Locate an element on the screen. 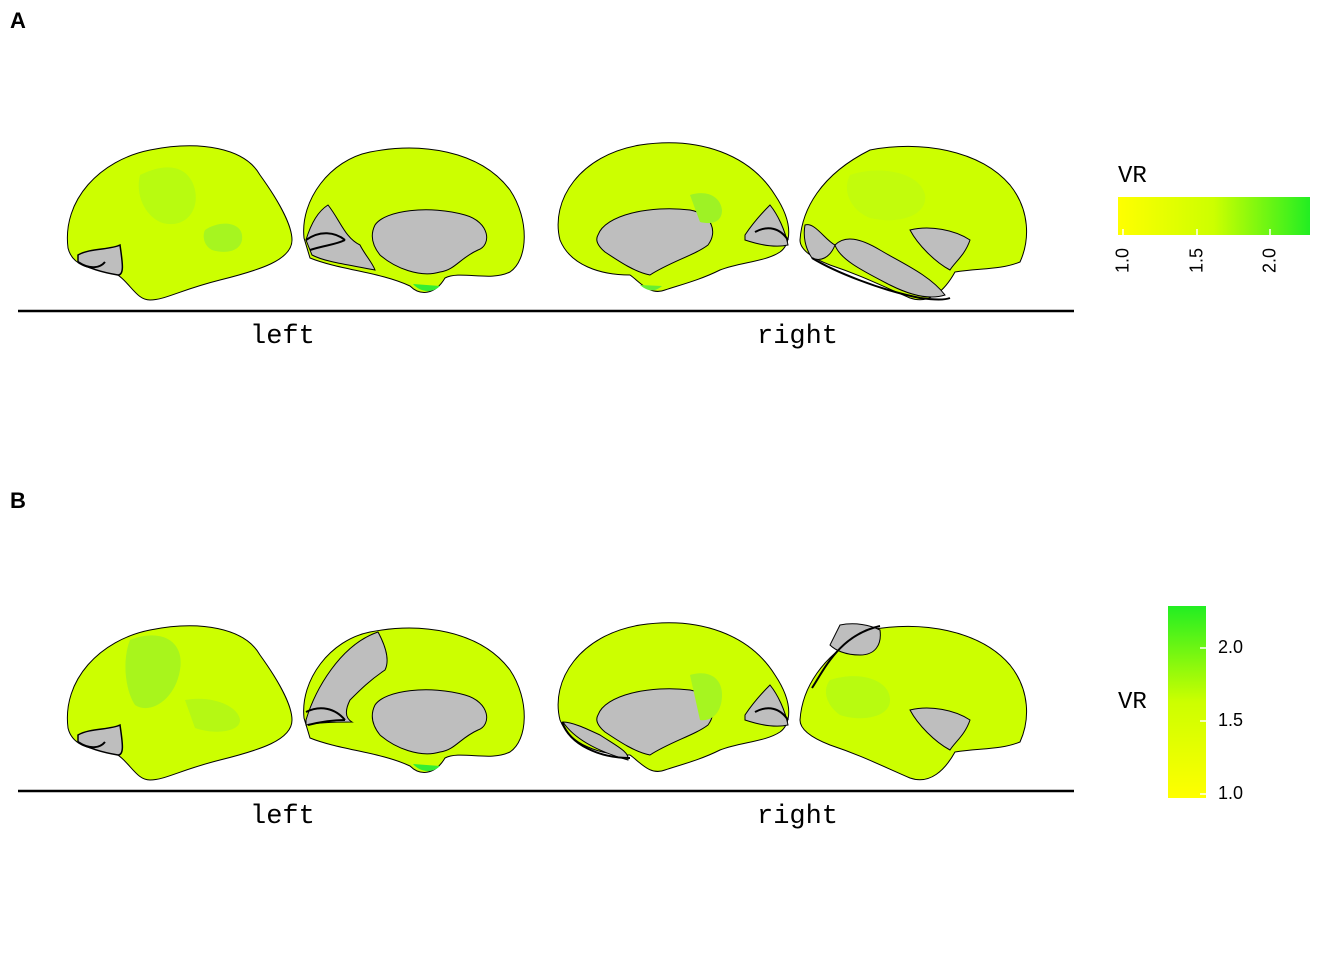 The image size is (1344, 960). panel-a-brains is located at coordinates (546, 227).